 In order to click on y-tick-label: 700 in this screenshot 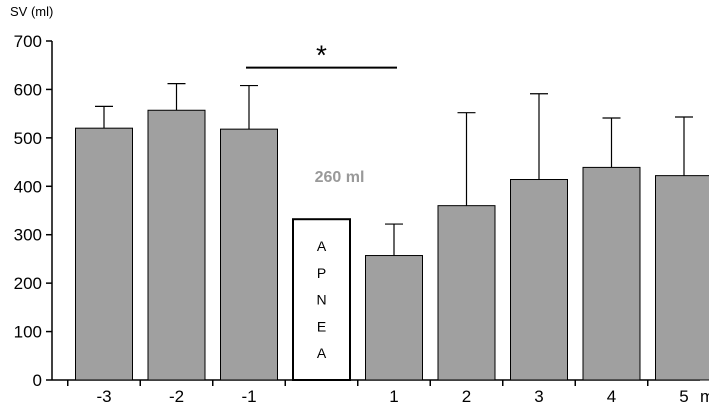, I will do `click(28, 41)`.